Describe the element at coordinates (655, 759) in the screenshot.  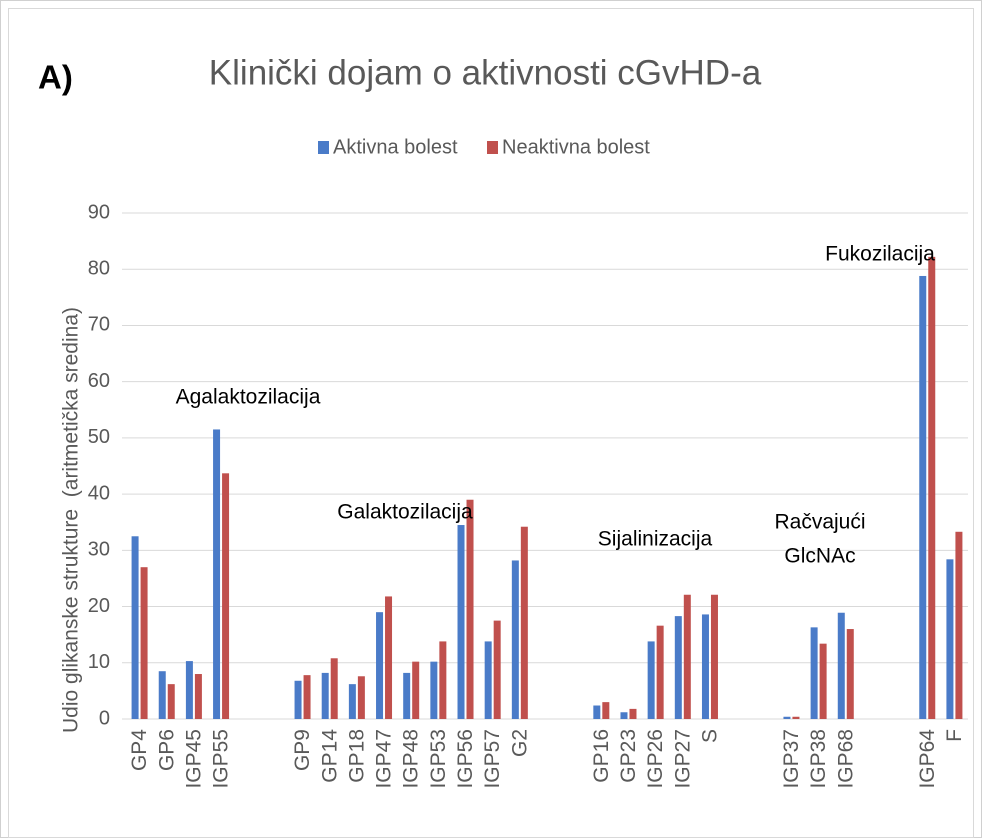
I see `x-tick-label: IGP26` at that location.